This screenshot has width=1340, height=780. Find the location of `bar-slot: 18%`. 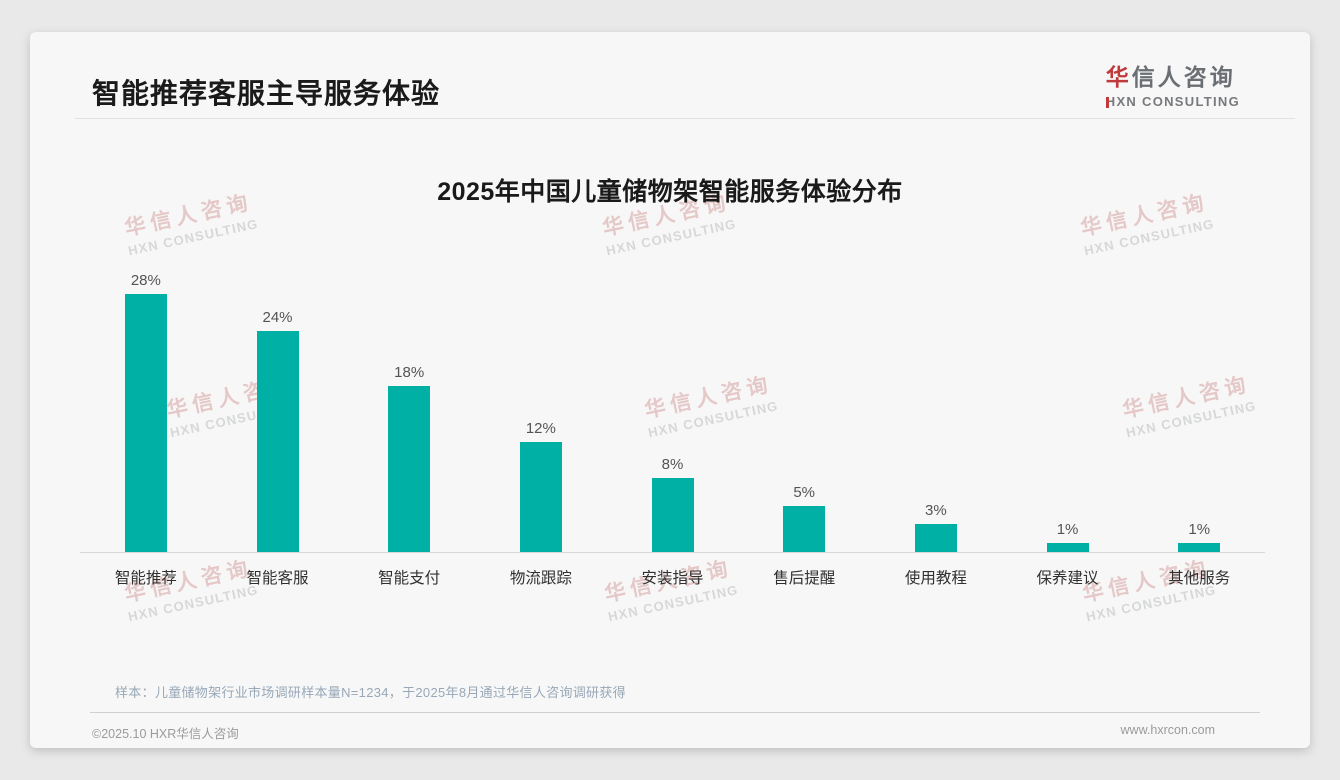

bar-slot: 18% is located at coordinates (409, 412).